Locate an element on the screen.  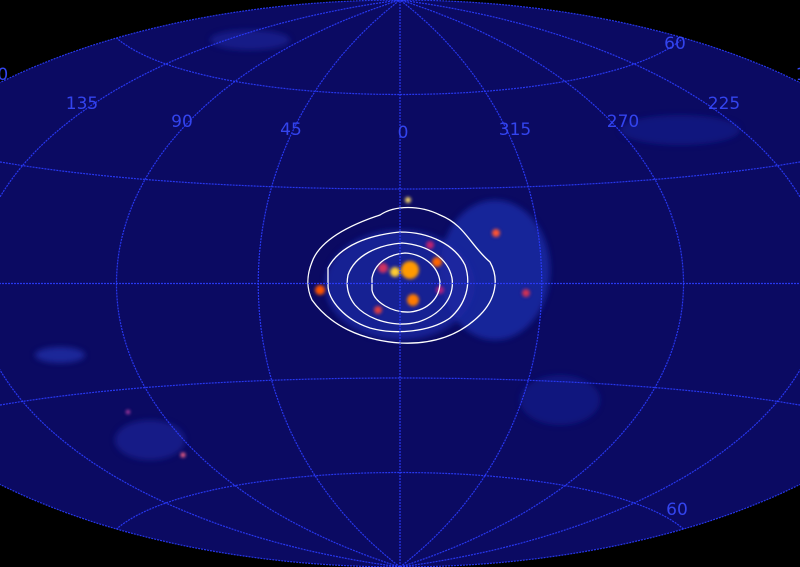
longitude-label: 315 is located at coordinates (515, 130).